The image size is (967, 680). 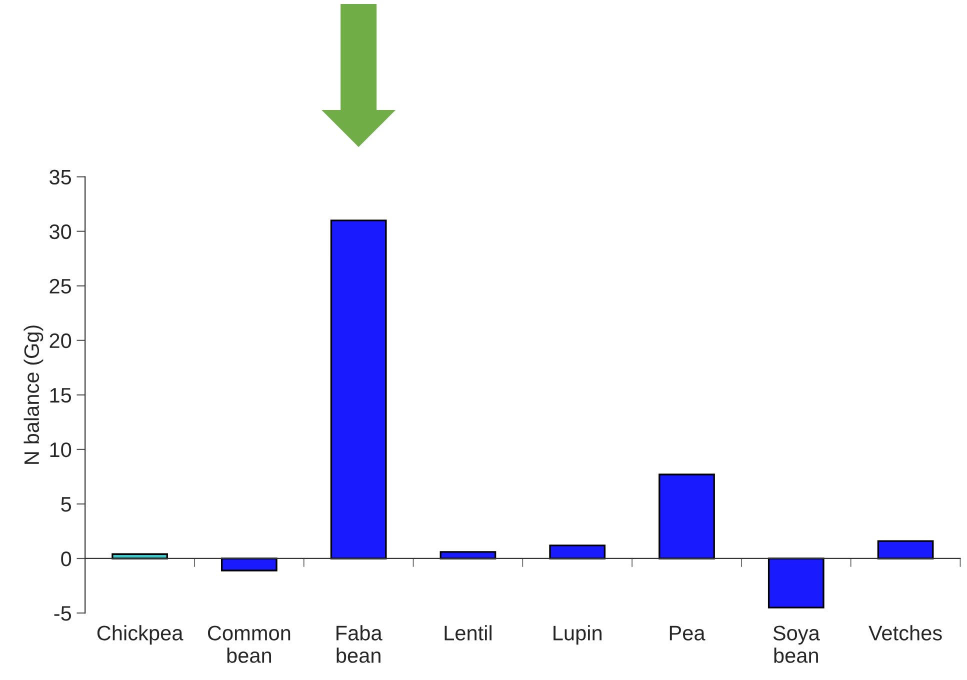 I want to click on y-tick-label: 0, so click(x=66, y=558).